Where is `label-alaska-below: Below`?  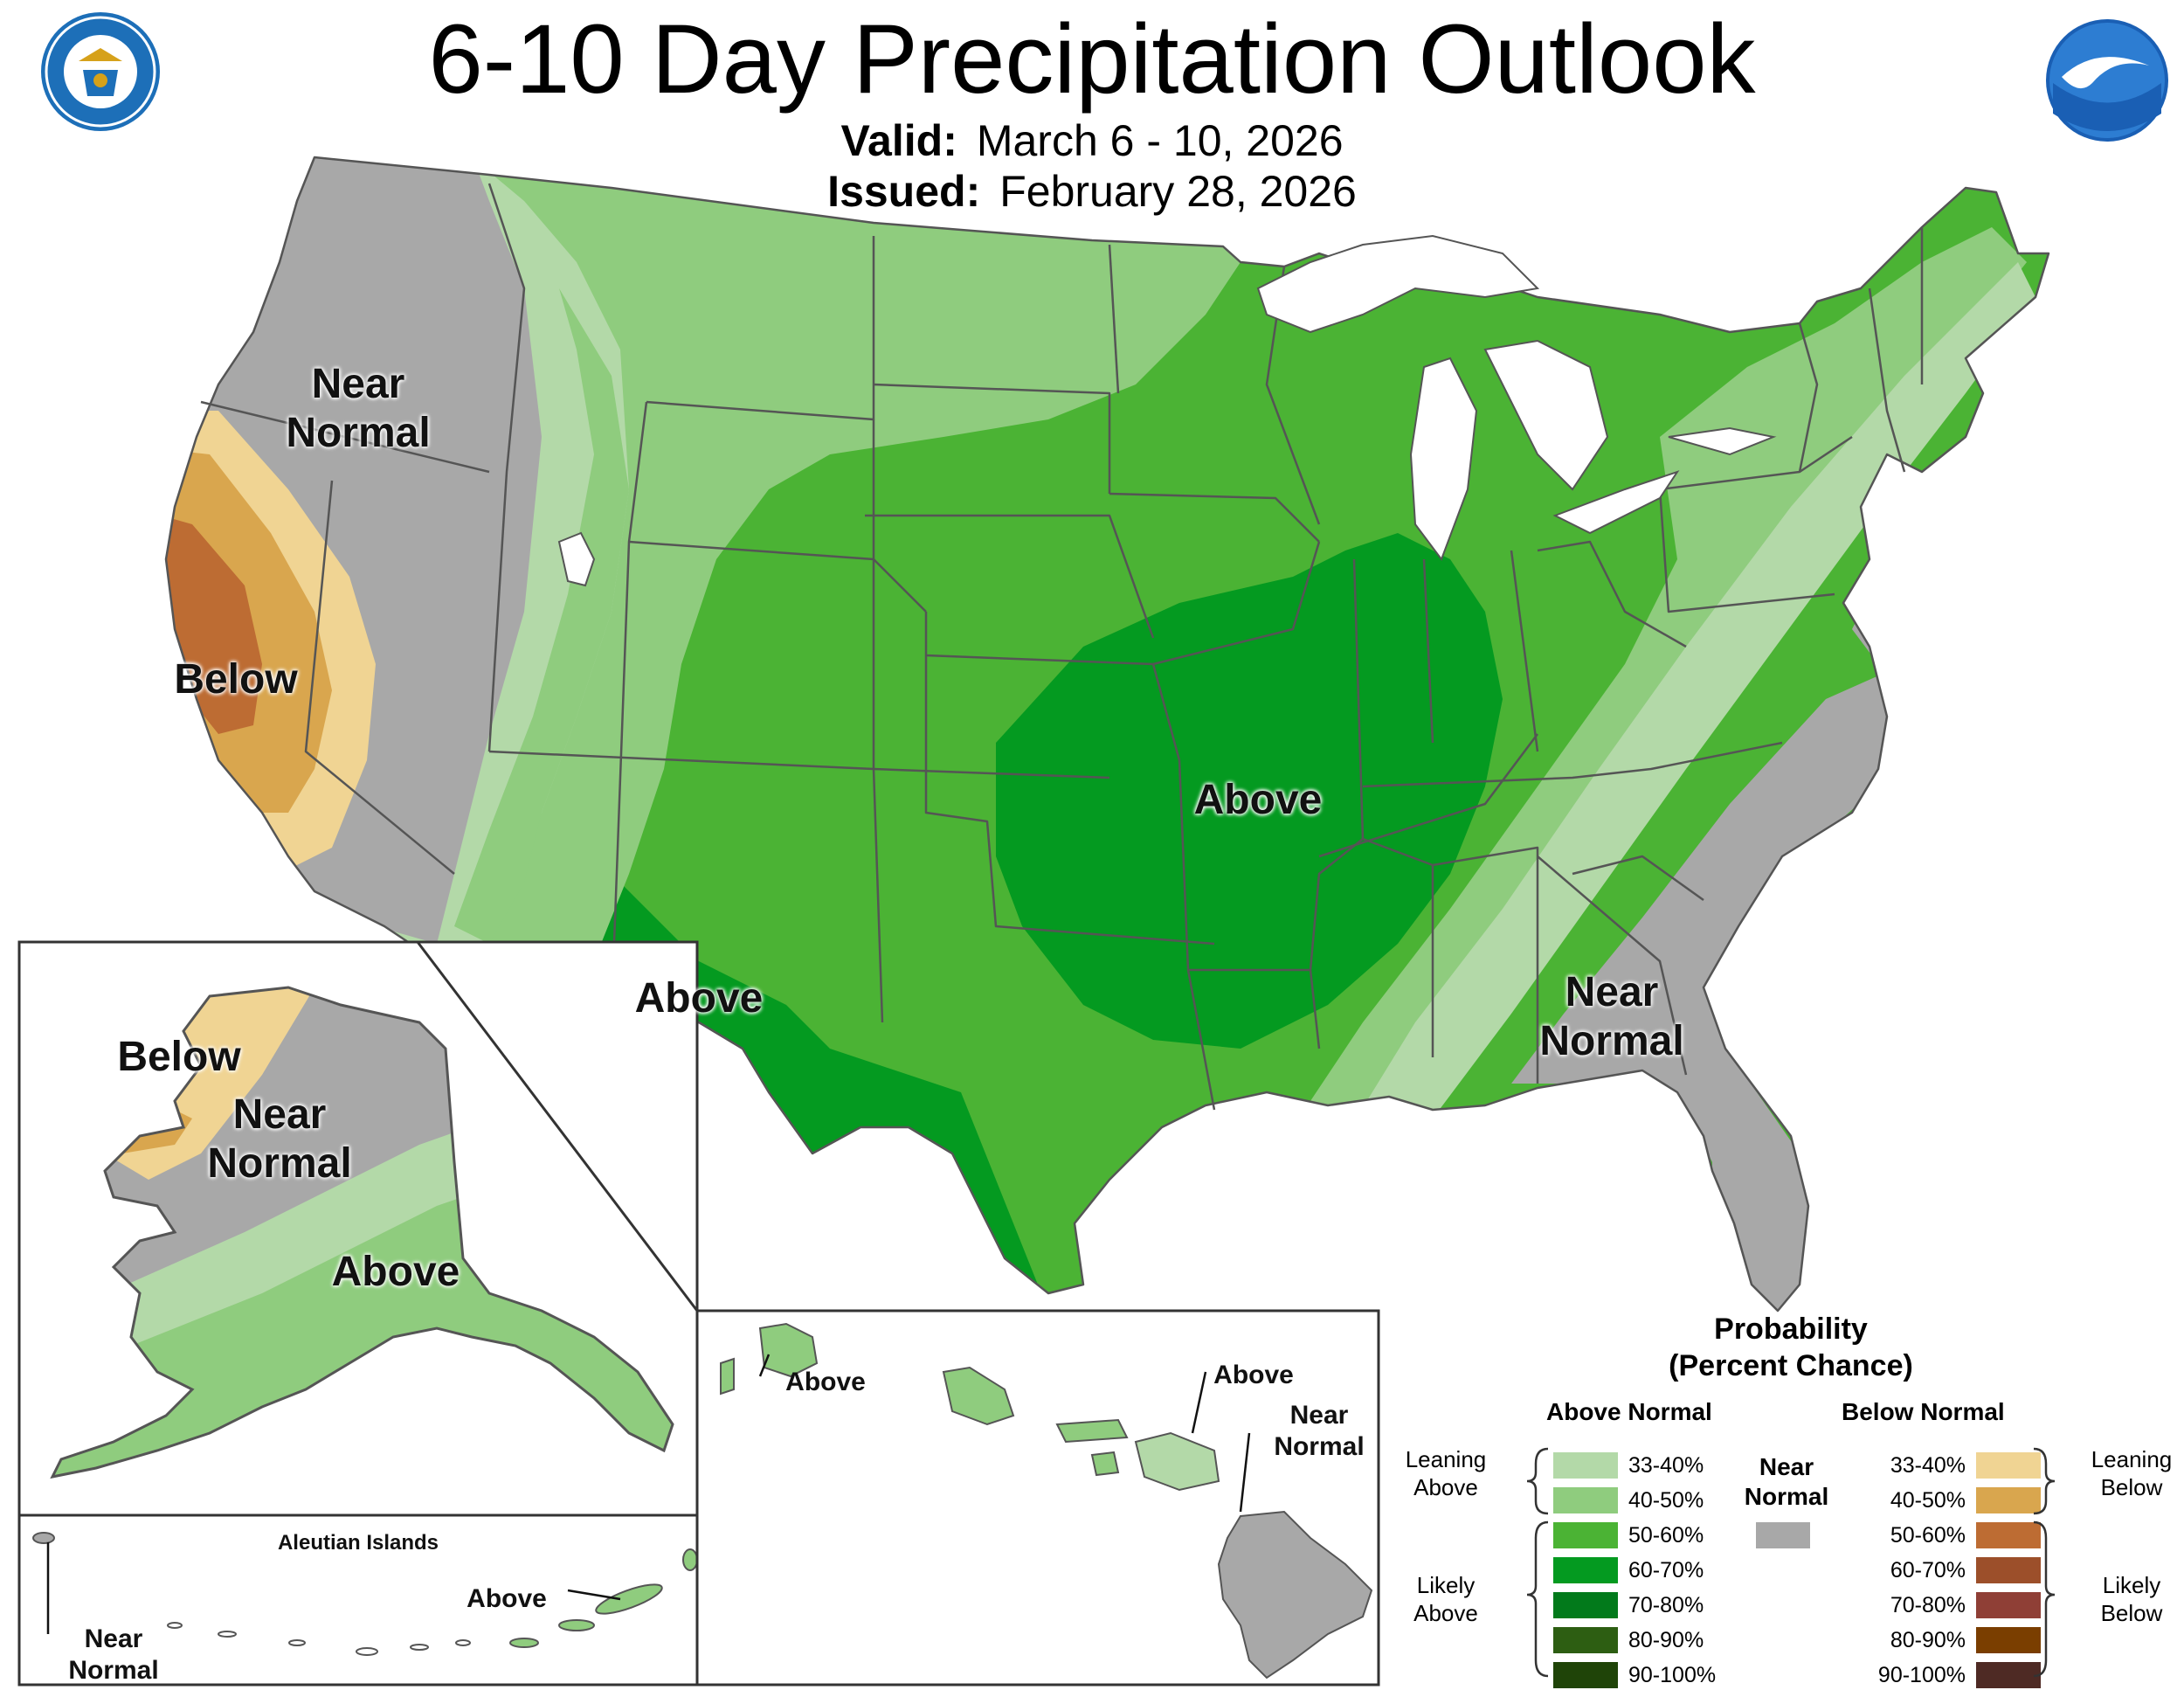 label-alaska-below: Below is located at coordinates (179, 1057).